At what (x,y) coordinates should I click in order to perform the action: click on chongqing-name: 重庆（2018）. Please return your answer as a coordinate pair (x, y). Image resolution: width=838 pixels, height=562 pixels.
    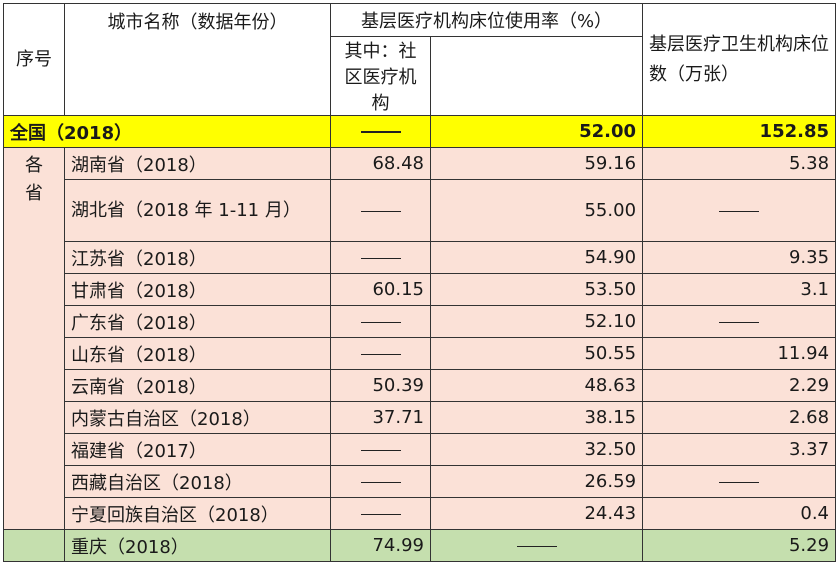
    Looking at the image, I should click on (197, 545).